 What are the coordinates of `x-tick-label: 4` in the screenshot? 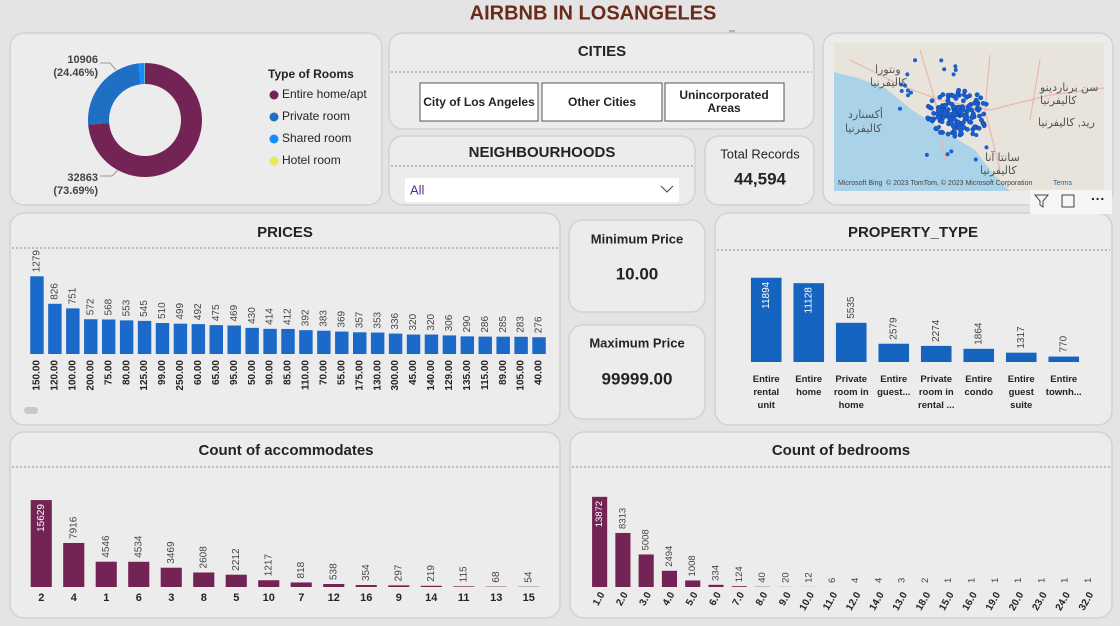 It's located at (74, 598).